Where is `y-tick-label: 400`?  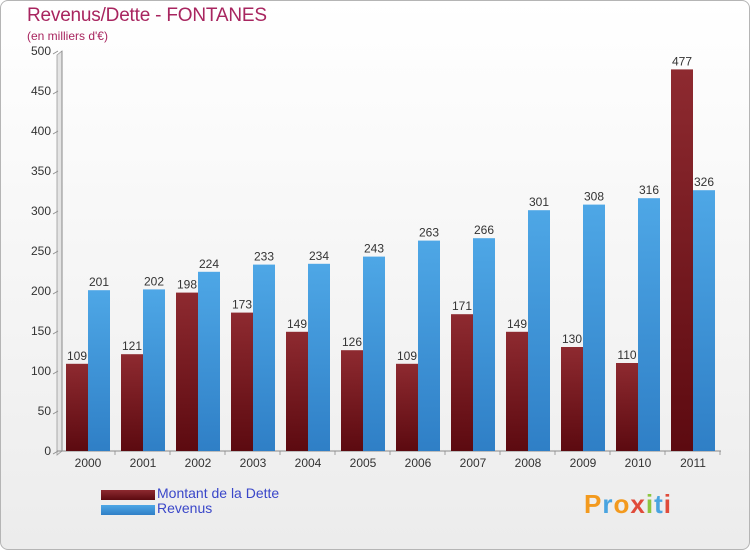
y-tick-label: 400 is located at coordinates (41, 131).